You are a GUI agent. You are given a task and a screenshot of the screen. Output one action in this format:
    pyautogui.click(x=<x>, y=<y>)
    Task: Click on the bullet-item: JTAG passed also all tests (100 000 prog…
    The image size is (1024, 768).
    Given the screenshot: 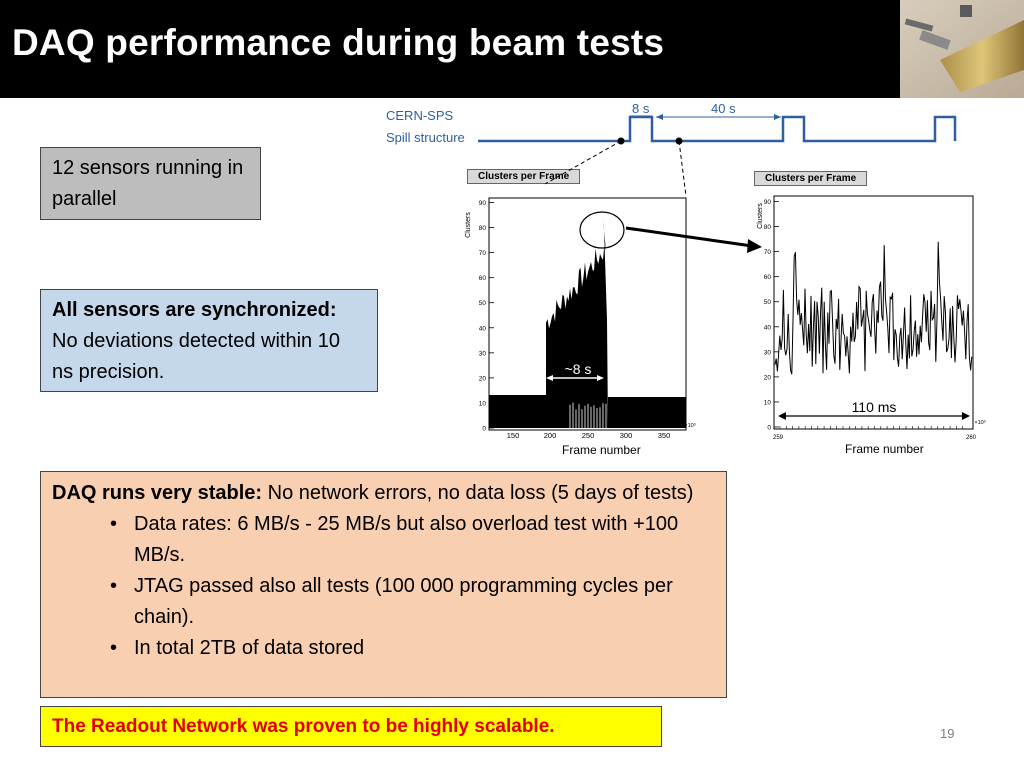 What is the action you would take?
    pyautogui.click(x=409, y=602)
    